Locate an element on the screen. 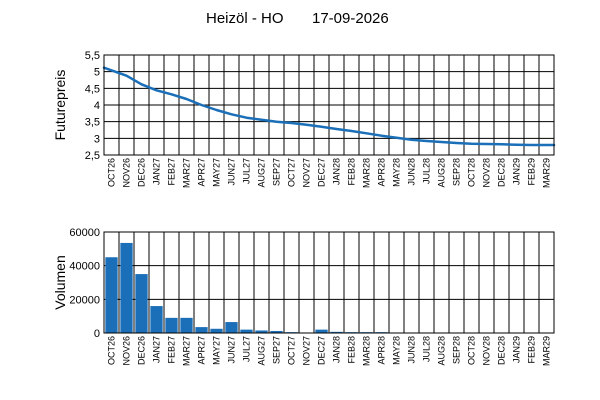 The width and height of the screenshot is (600, 400). y-axis-label: Futurepreis is located at coordinates (60, 105).